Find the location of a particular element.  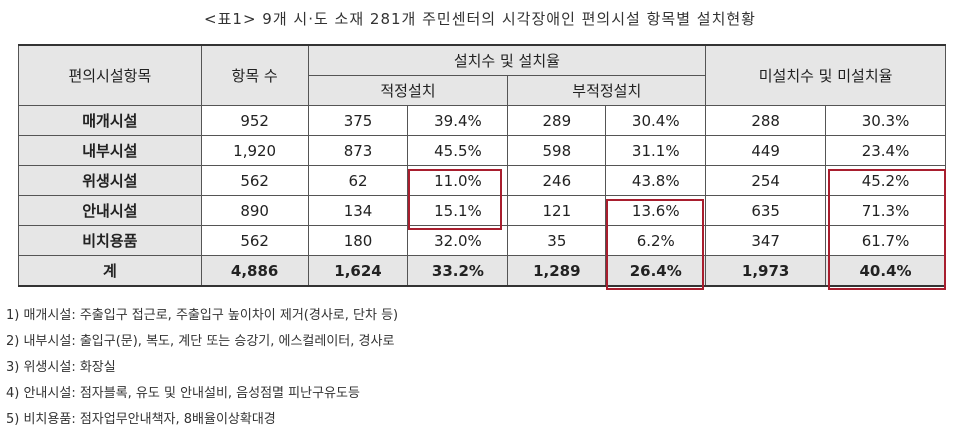

cell-none-n: 635 is located at coordinates (766, 210).